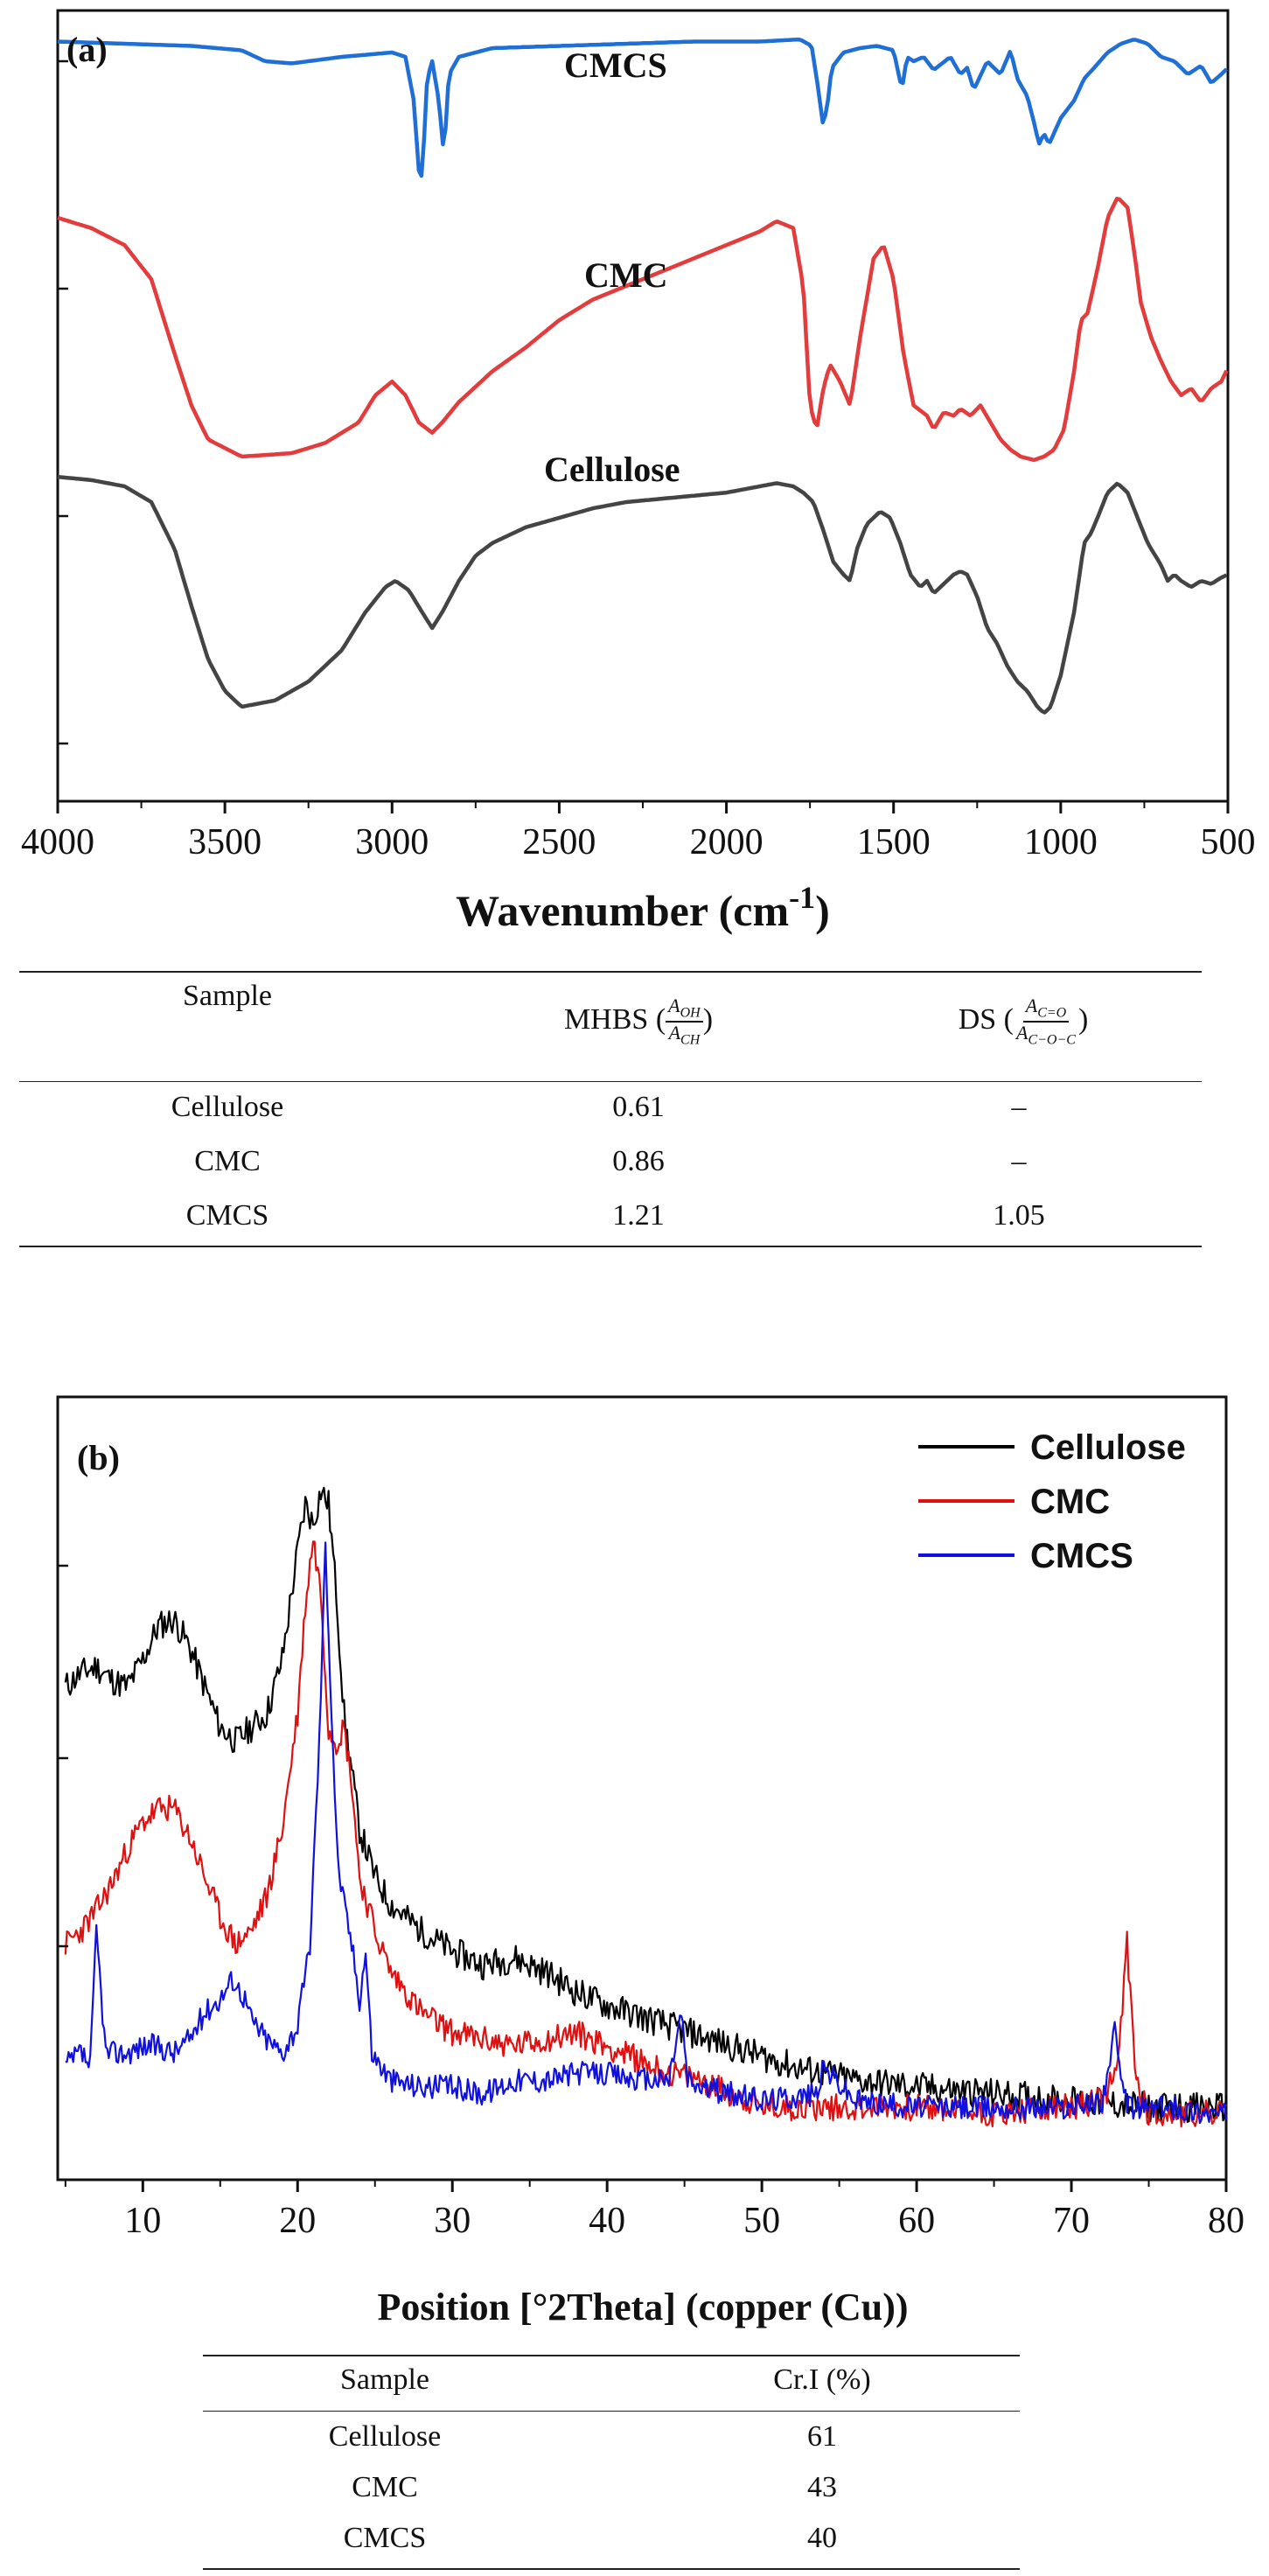 The width and height of the screenshot is (1269, 2576). I want to click on xrd-x-axis: 10 20 30 40 50 60 70 80, so click(654, 2210).